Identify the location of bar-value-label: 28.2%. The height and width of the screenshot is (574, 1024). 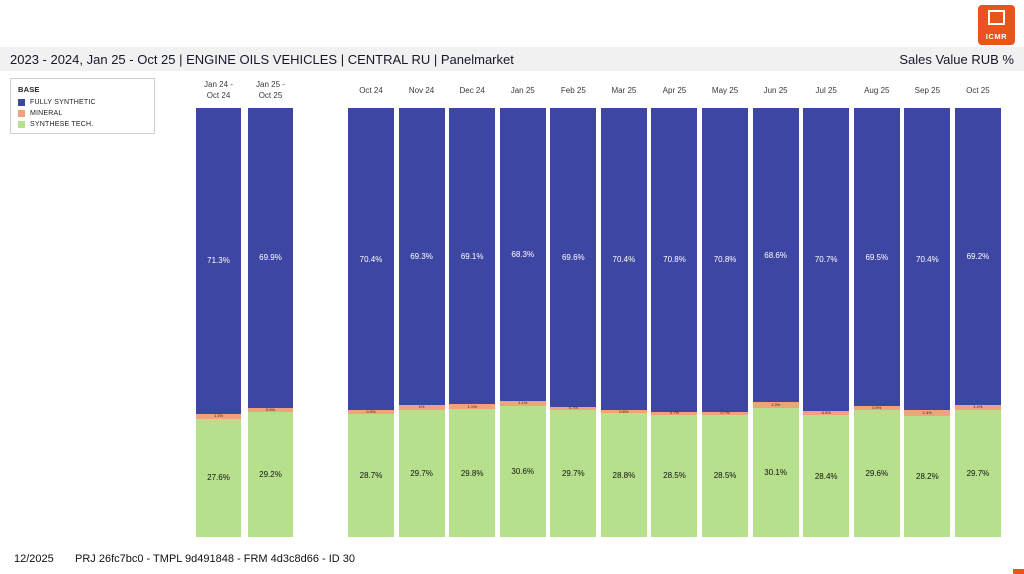
(927, 476).